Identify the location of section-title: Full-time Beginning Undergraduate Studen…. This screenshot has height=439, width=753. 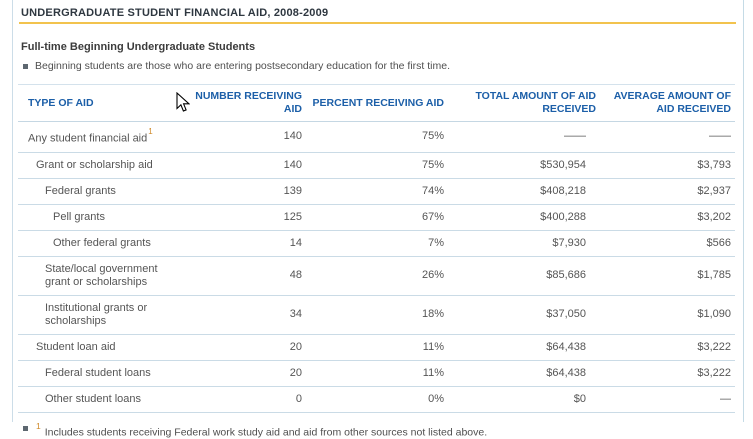
(138, 47).